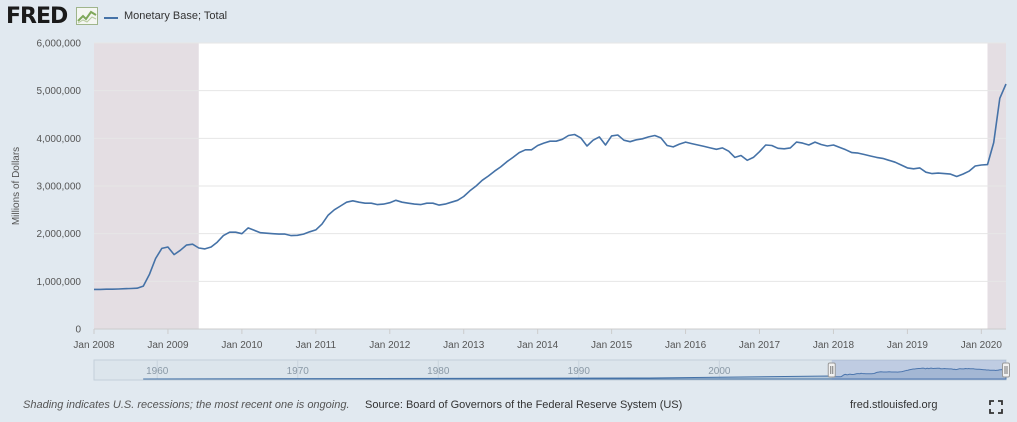 Image resolution: width=1017 pixels, height=422 pixels. What do you see at coordinates (87, 16) in the screenshot?
I see `fred-logo-graph-icon` at bounding box center [87, 16].